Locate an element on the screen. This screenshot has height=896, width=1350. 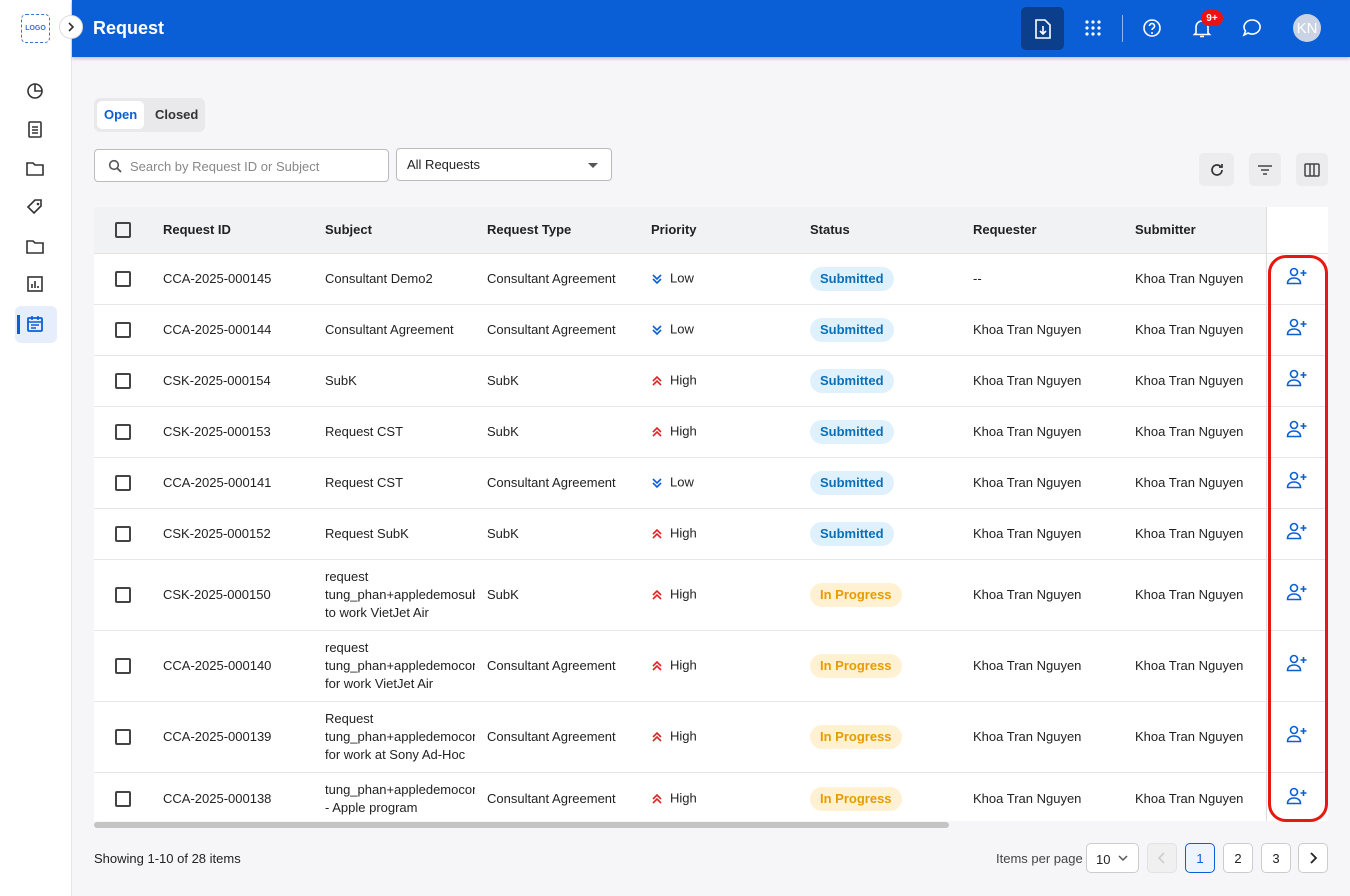
tab-group: Open Closed is located at coordinates (149, 115).